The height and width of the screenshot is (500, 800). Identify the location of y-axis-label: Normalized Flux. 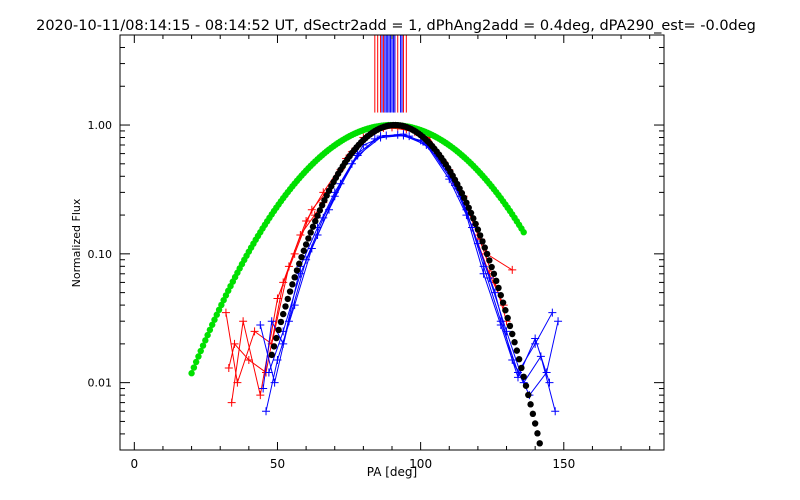
(76, 242).